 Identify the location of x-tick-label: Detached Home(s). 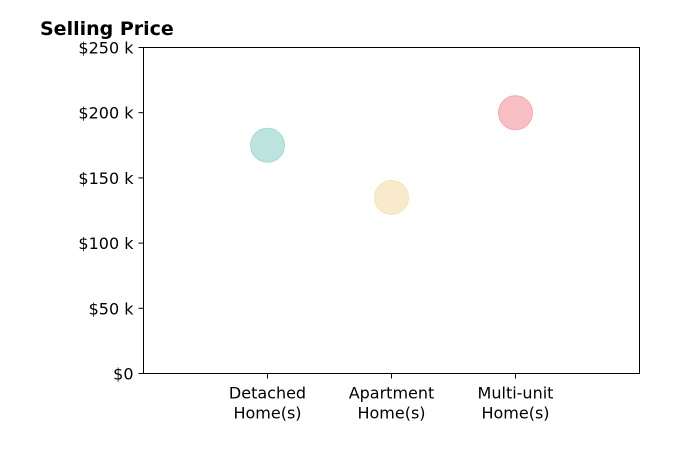
(267, 403).